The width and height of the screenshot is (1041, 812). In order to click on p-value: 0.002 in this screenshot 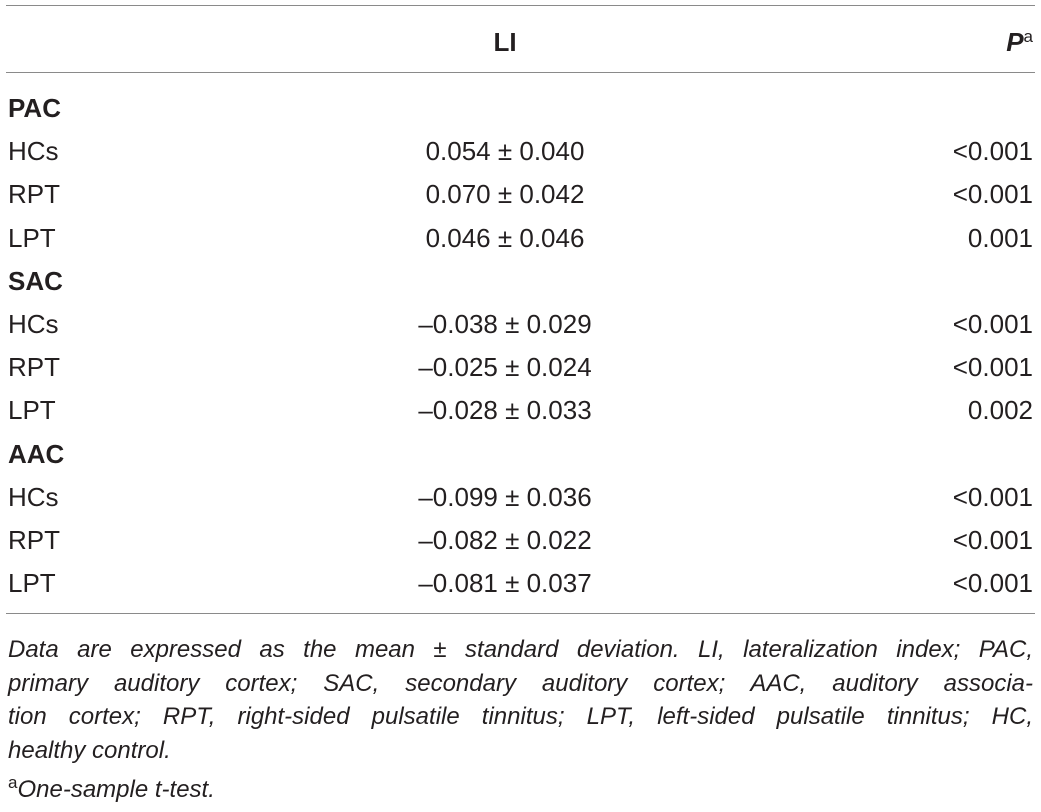, I will do `click(1000, 410)`.